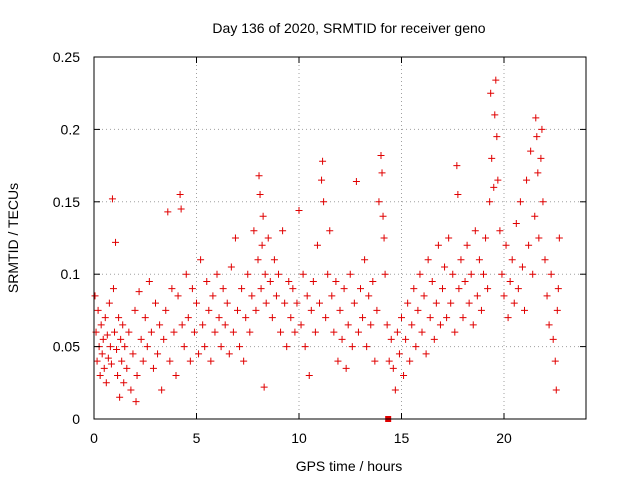 This screenshot has height=480, width=640. Describe the element at coordinates (299, 438) in the screenshot. I see `x-tick-label: 10` at that location.